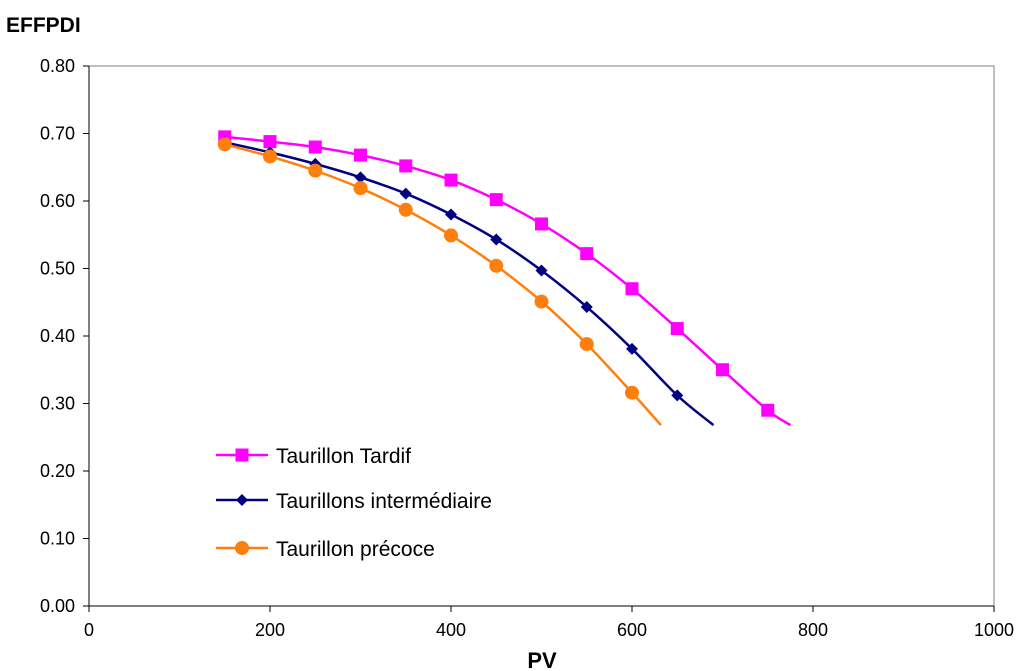 Image resolution: width=1023 pixels, height=671 pixels. I want to click on y-tick-label: 0.10, so click(57, 539).